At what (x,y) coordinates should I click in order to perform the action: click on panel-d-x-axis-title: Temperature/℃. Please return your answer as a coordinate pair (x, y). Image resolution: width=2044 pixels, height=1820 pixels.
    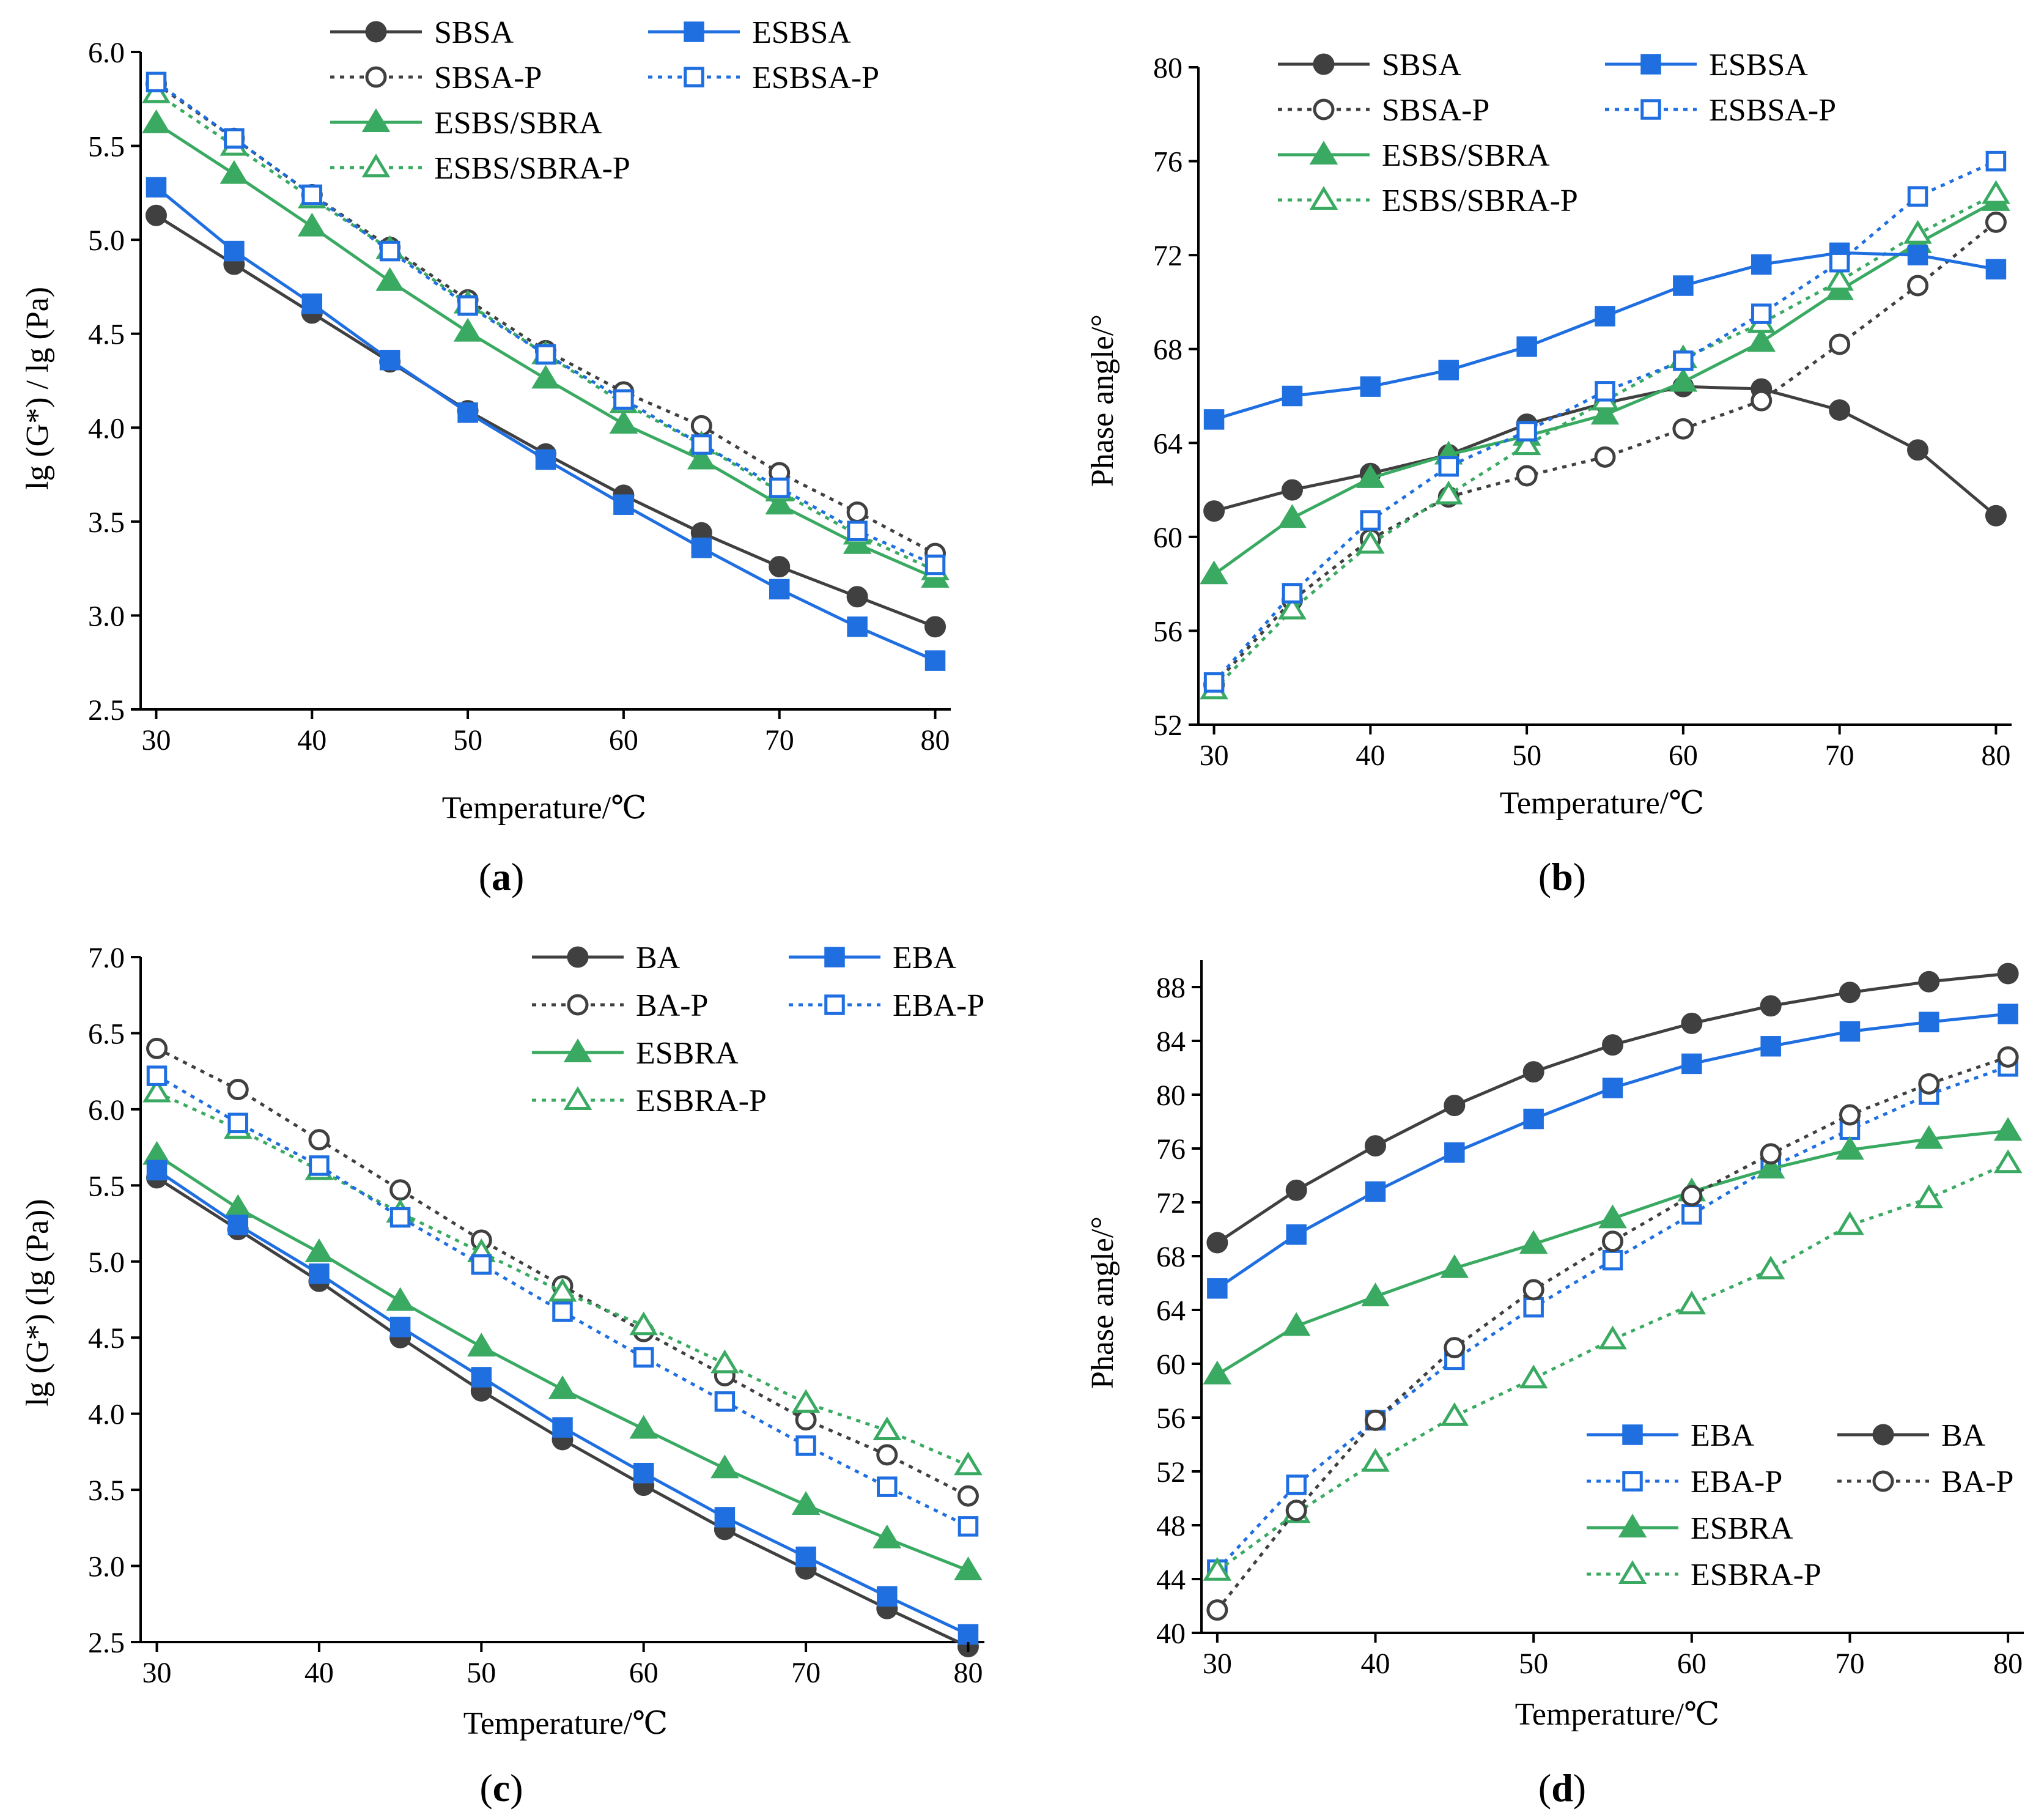
    Looking at the image, I should click on (1617, 1715).